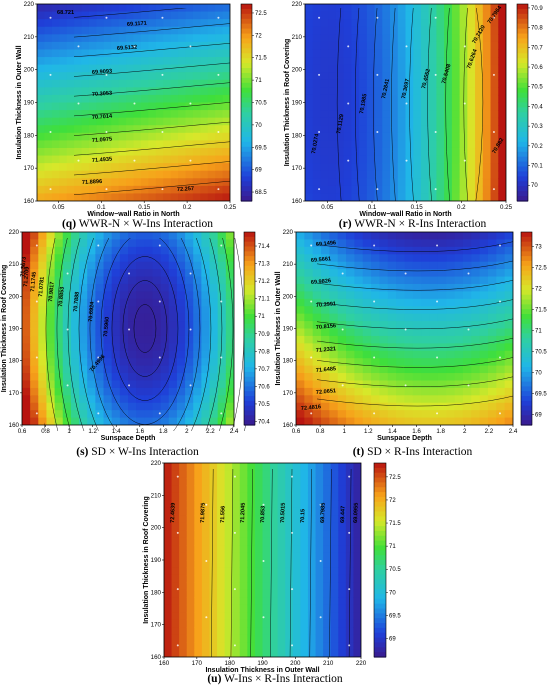 This screenshot has width=550, height=689. Describe the element at coordinates (263, 561) in the screenshot. I see `design-points-u` at that location.